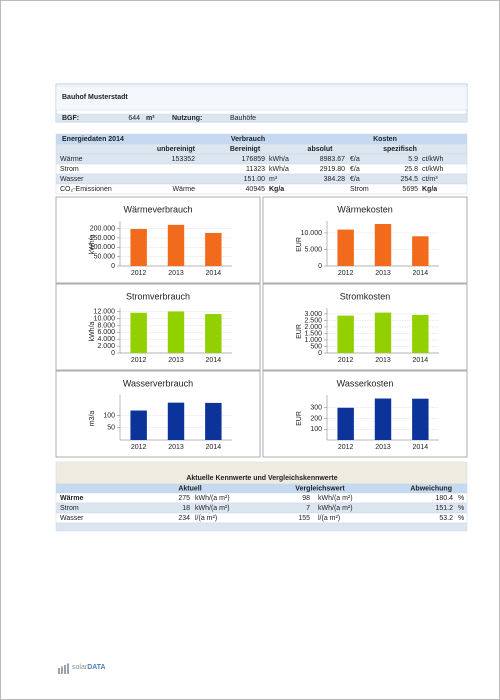 This screenshot has height=700, width=500. Describe the element at coordinates (189, 488) in the screenshot. I see `column-header: Aktuell` at that location.